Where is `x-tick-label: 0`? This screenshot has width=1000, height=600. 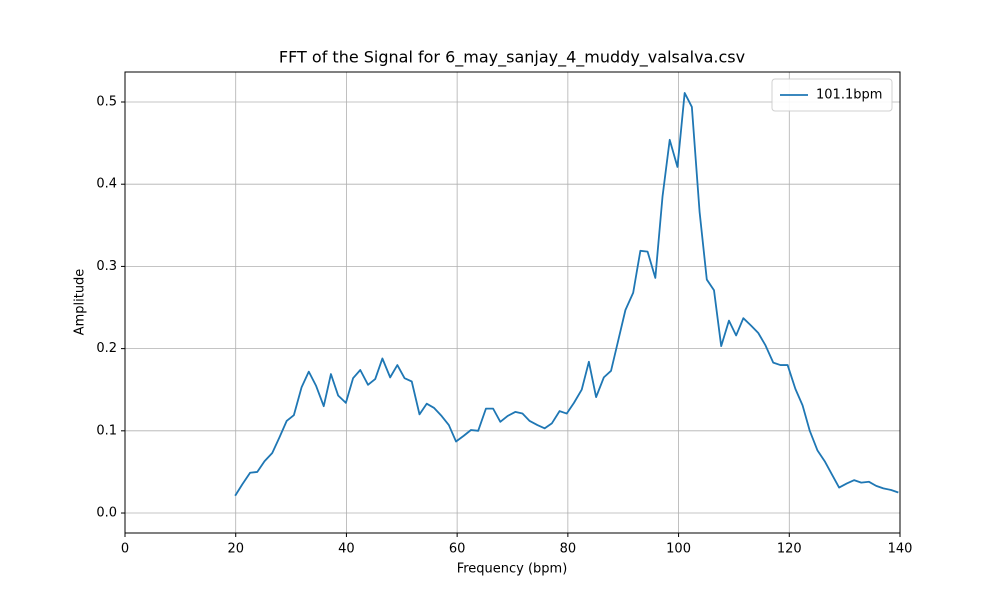
x-tick-label: 0 is located at coordinates (125, 549).